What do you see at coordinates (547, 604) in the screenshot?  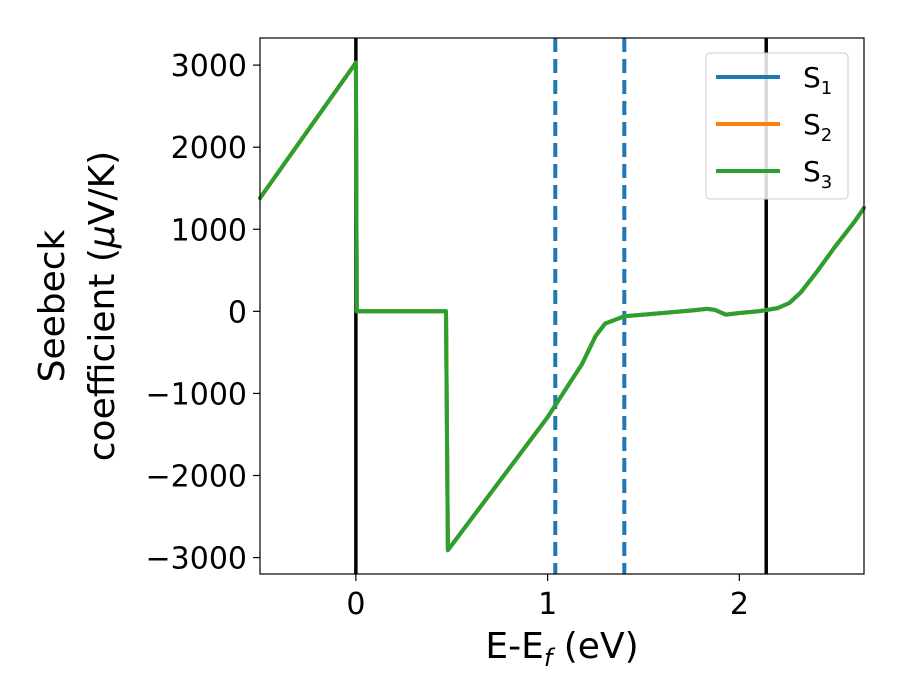 I see `x-tick-label-1: 1` at bounding box center [547, 604].